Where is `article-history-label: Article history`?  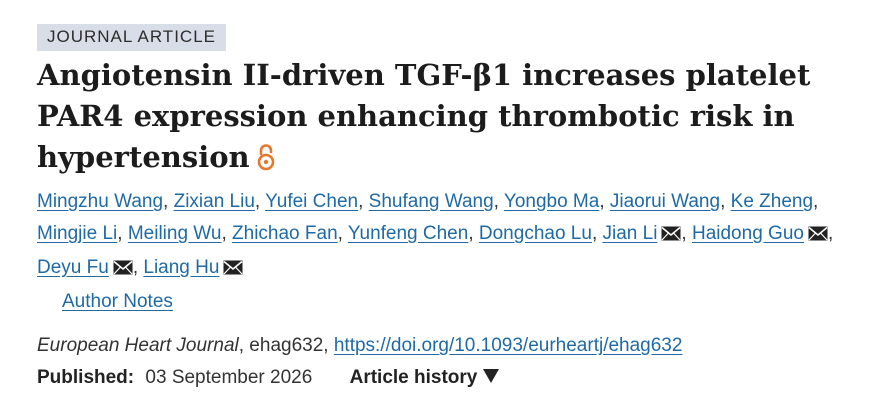 article-history-label: Article history is located at coordinates (413, 377).